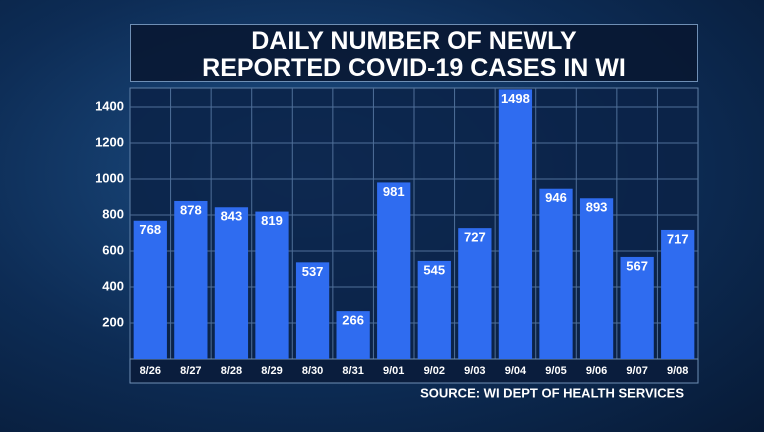  What do you see at coordinates (394, 191) in the screenshot?
I see `value-label: 981` at bounding box center [394, 191].